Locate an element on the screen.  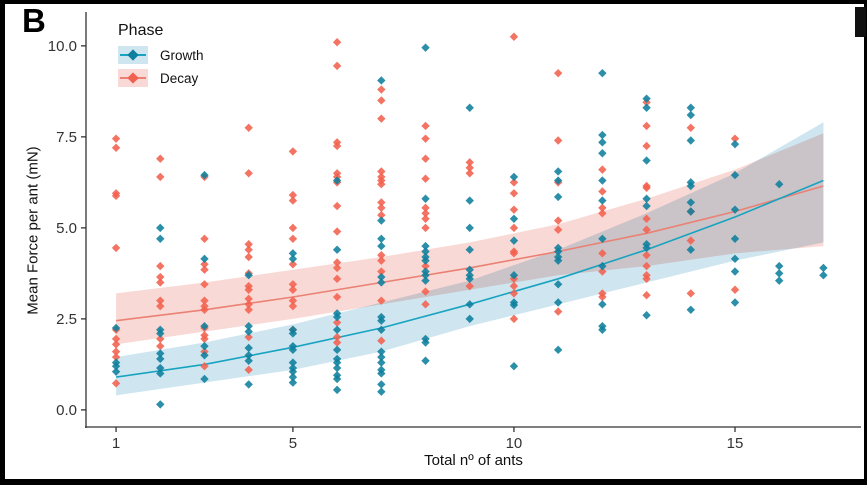
x-tick-label: 1 is located at coordinates (116, 443).